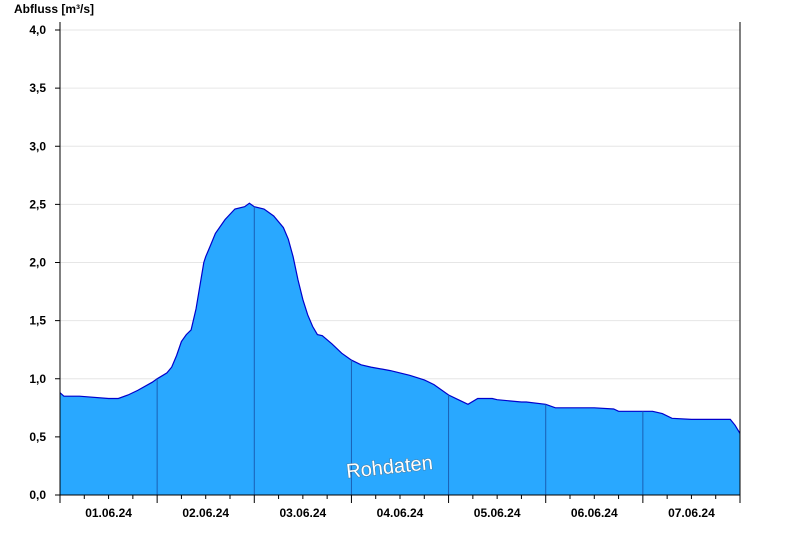  What do you see at coordinates (302, 513) in the screenshot?
I see `x-tick-label: 03.06.24` at bounding box center [302, 513].